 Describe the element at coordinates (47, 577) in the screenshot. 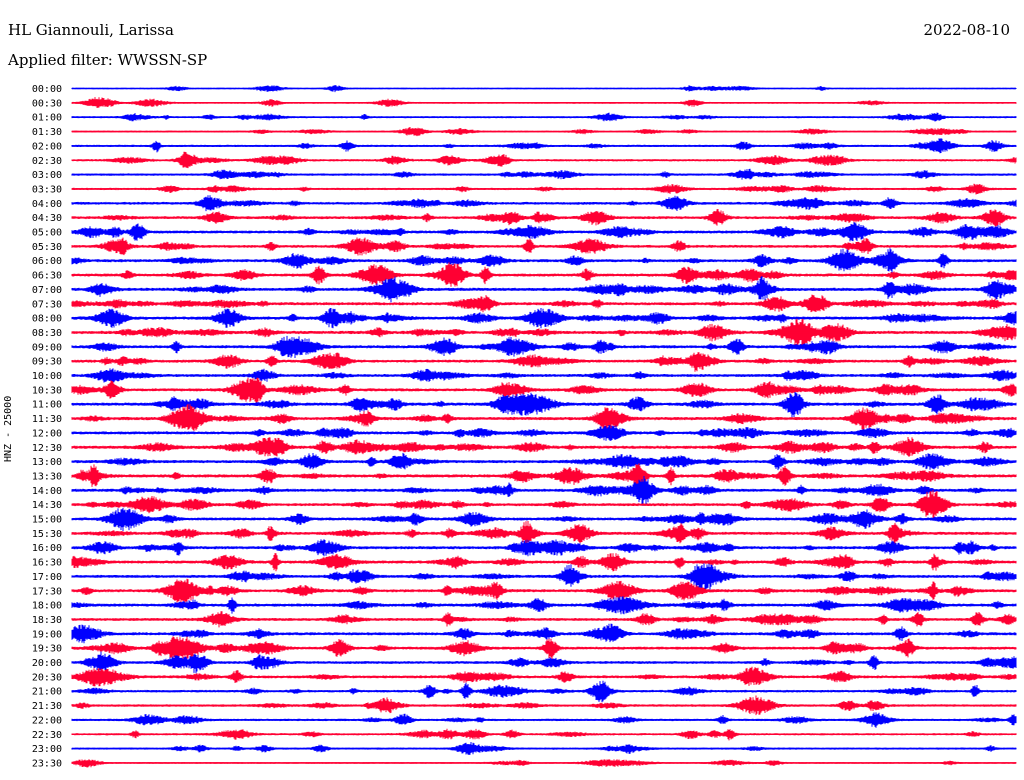

I see `row-time-label: 17:00` at that location.